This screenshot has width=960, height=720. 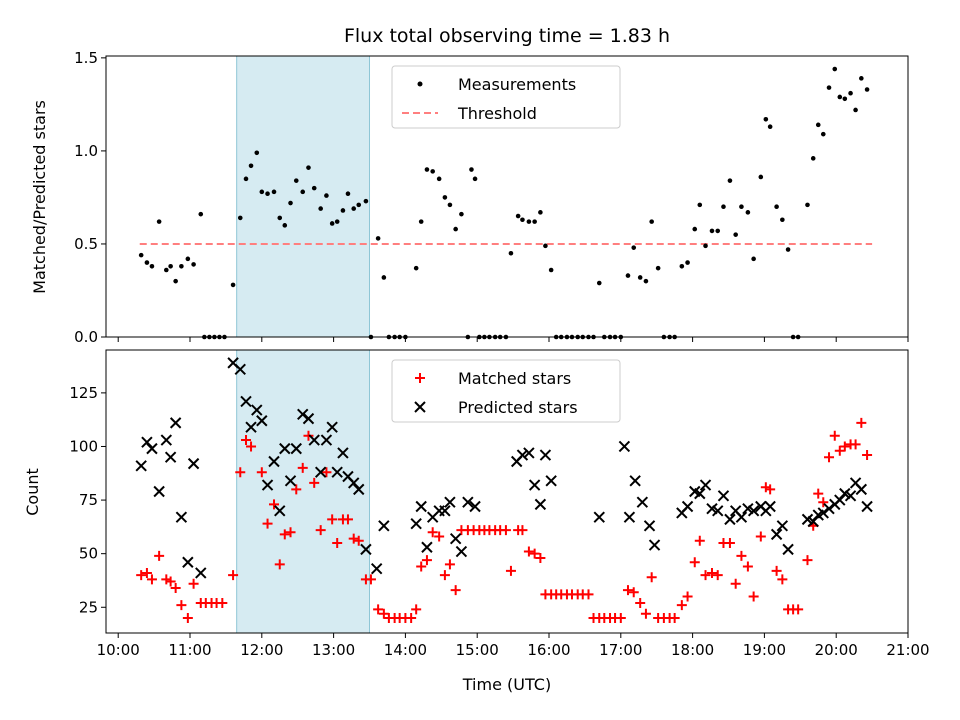 I want to click on y-tick-label: 100, so click(x=83, y=446).